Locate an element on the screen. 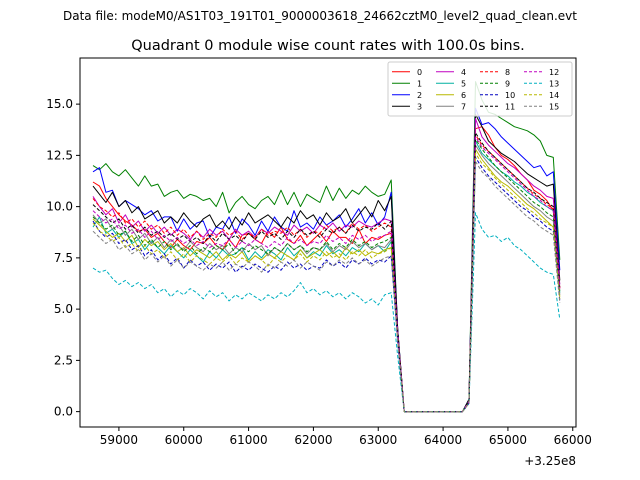 This screenshot has width=640, height=480. x-offset-label: +3.25e8 is located at coordinates (550, 461).